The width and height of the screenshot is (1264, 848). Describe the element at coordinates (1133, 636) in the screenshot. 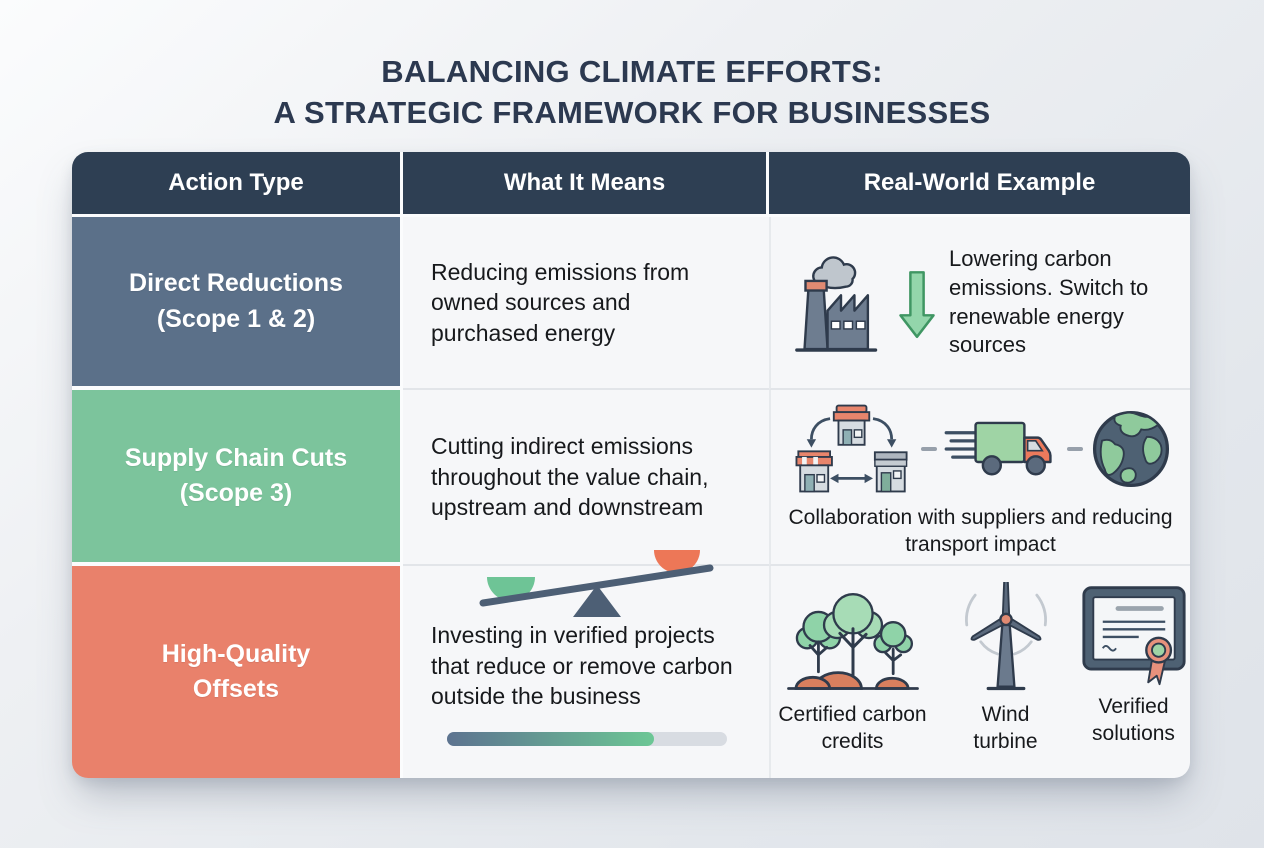

I see `certificate-icon` at that location.